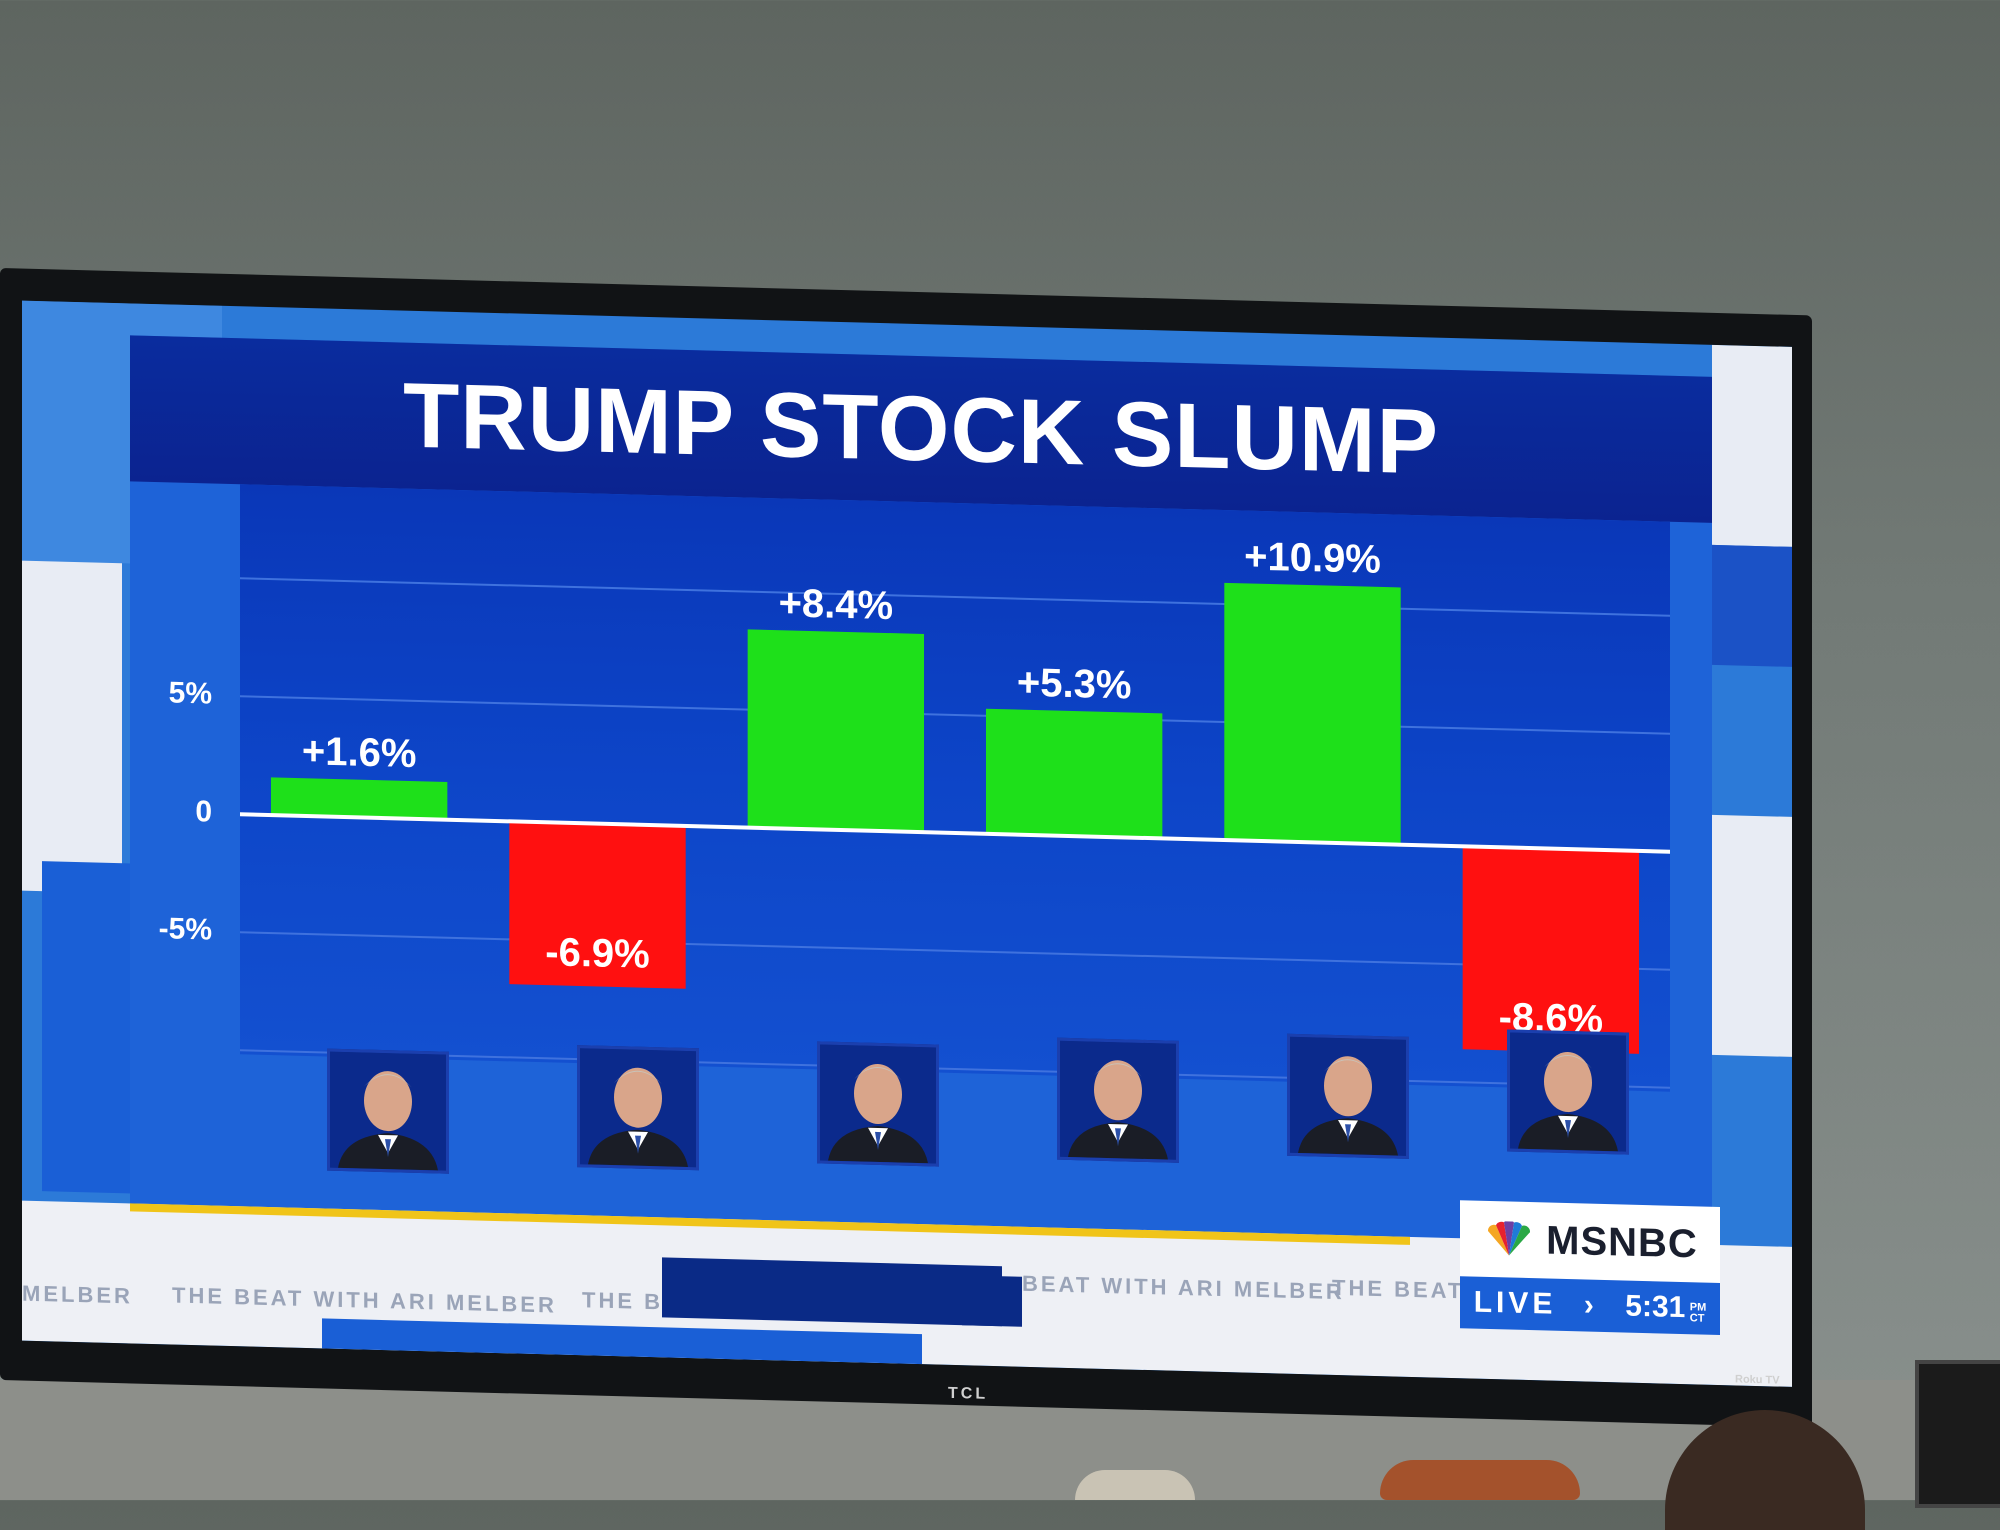 The height and width of the screenshot is (1530, 2000). What do you see at coordinates (597, 953) in the screenshot?
I see `bar-value-label: -6.9%` at bounding box center [597, 953].